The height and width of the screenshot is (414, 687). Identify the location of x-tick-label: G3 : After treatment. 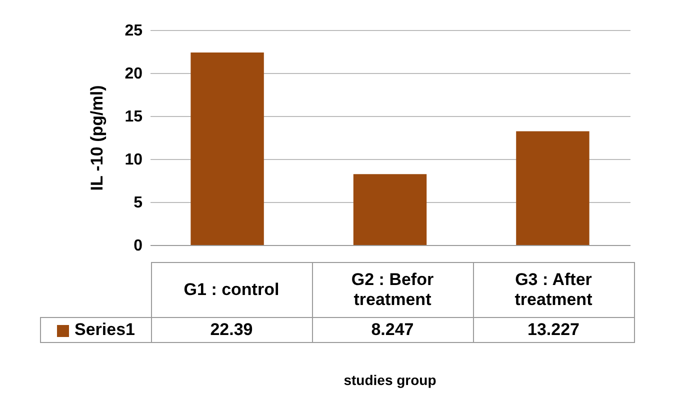
(553, 290).